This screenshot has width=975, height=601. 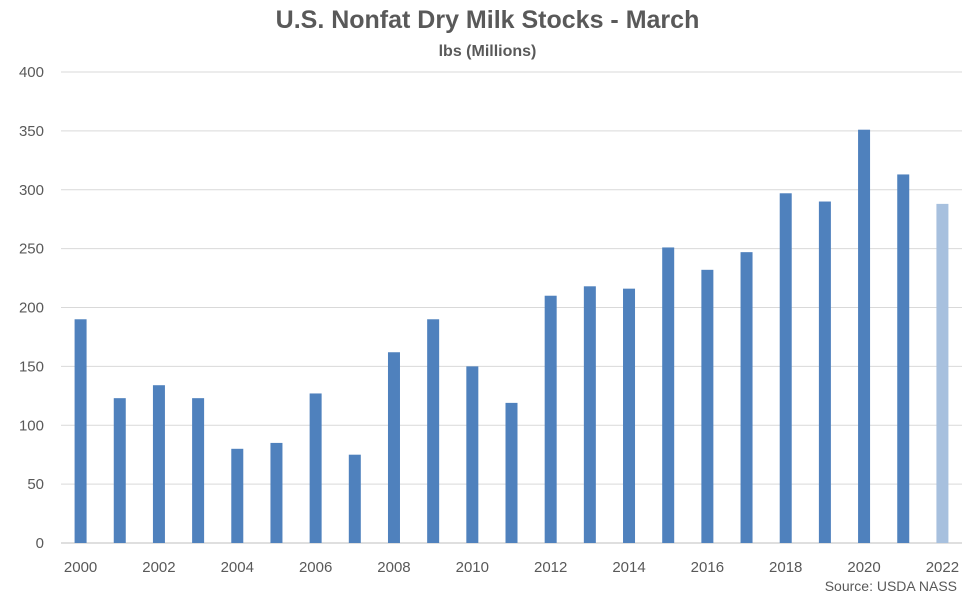 What do you see at coordinates (472, 567) in the screenshot?
I see `x-tick-label: 2010` at bounding box center [472, 567].